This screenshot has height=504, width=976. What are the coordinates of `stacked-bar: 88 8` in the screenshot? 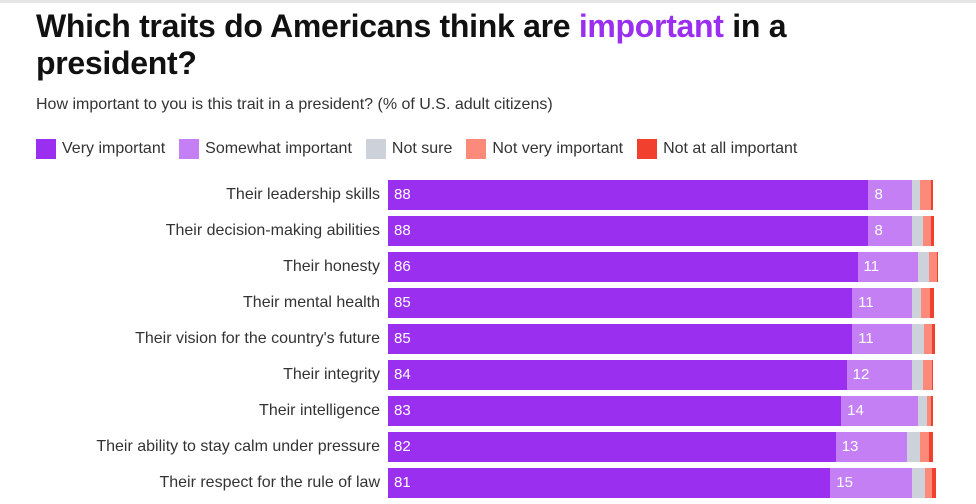 It's located at (661, 231).